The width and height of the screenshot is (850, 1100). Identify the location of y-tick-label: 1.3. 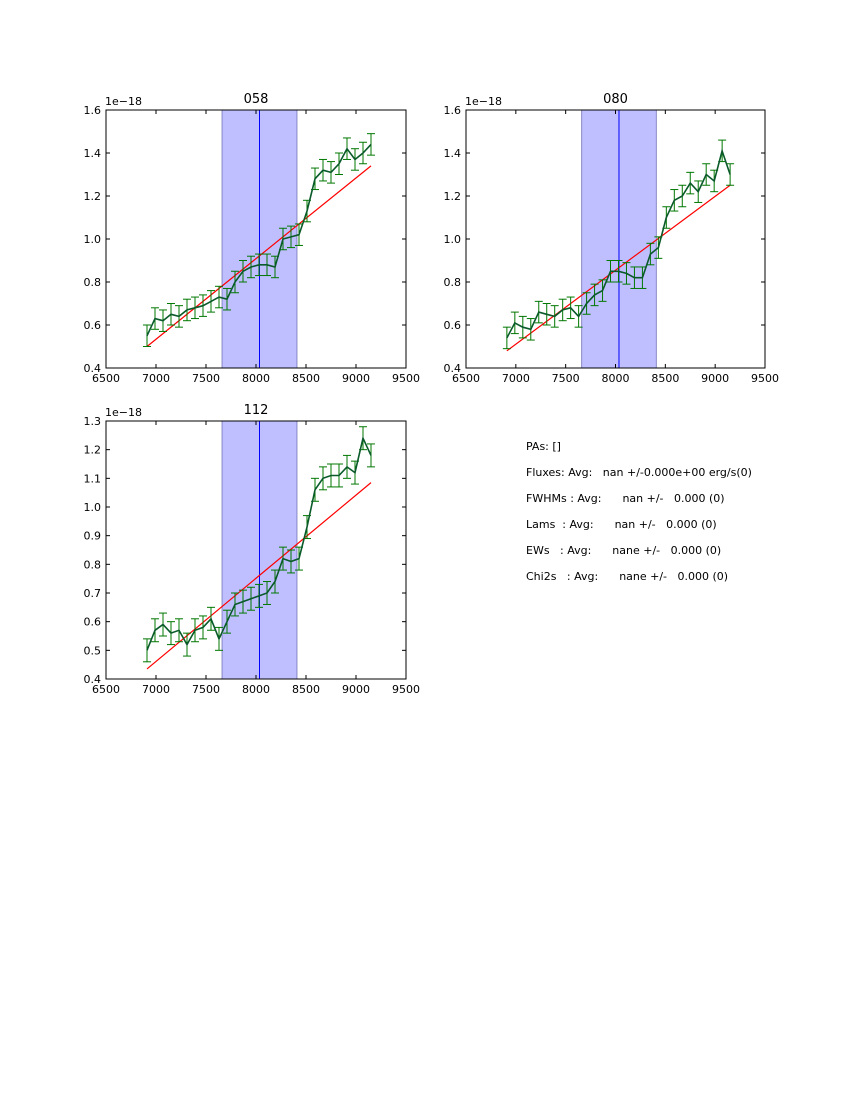
(93, 421).